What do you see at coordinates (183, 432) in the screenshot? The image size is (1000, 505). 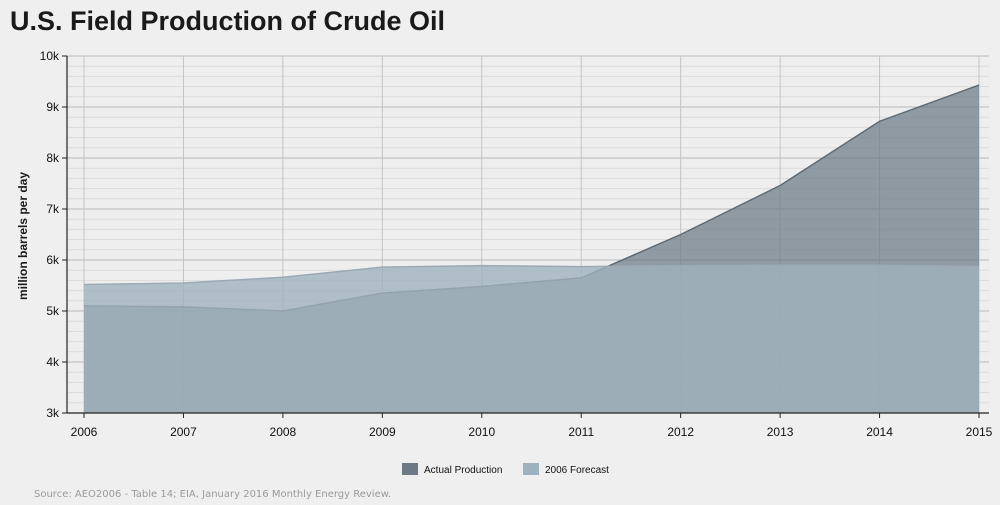 I see `x-tick-label: 2007` at bounding box center [183, 432].